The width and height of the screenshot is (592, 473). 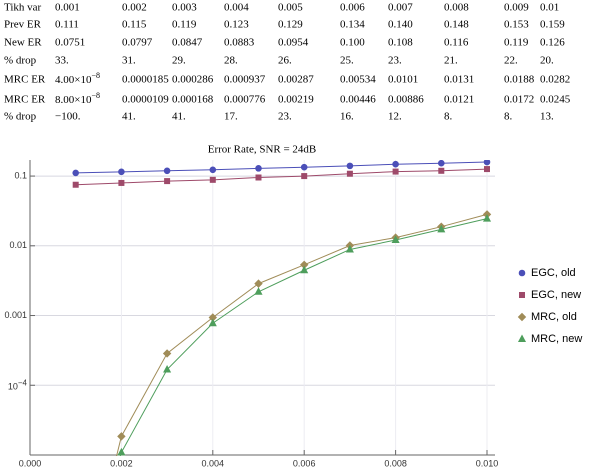 What do you see at coordinates (403, 80) in the screenshot?
I see `table-cell: 0.0101` at bounding box center [403, 80].